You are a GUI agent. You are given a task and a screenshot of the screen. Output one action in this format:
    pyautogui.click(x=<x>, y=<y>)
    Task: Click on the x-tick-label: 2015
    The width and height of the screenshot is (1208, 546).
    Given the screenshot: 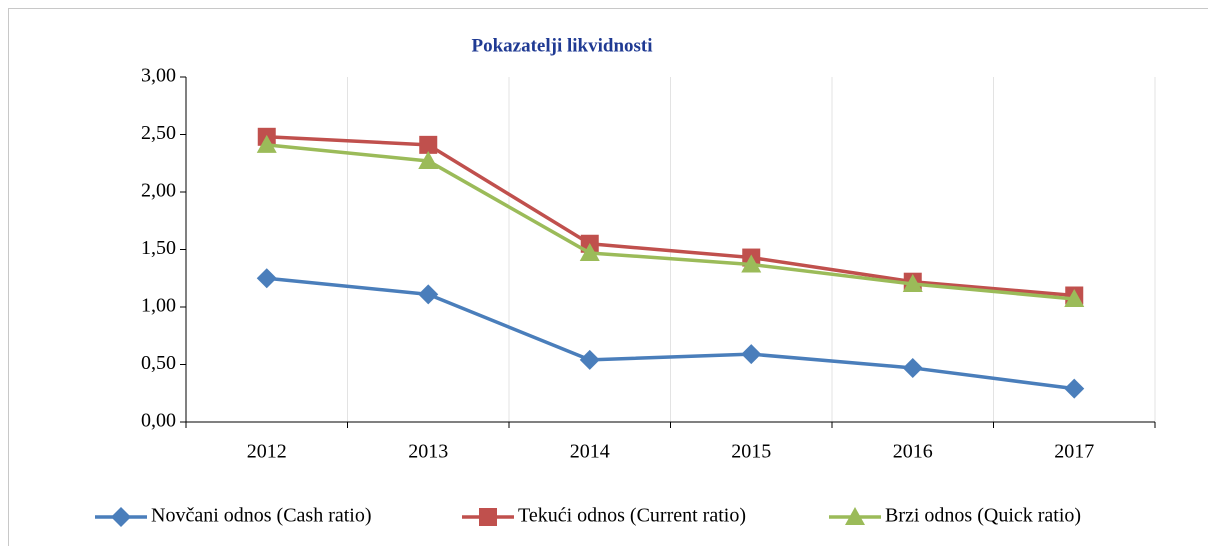 What is the action you would take?
    pyautogui.click(x=751, y=452)
    